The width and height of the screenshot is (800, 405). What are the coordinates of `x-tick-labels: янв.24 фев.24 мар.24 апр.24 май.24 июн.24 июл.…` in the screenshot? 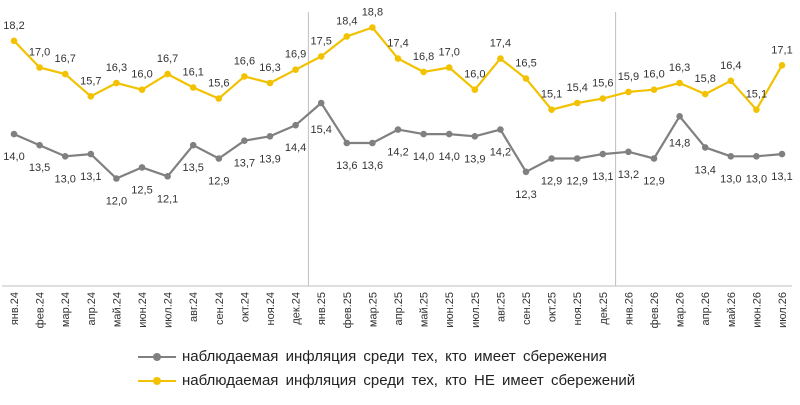 It's located at (399, 310).